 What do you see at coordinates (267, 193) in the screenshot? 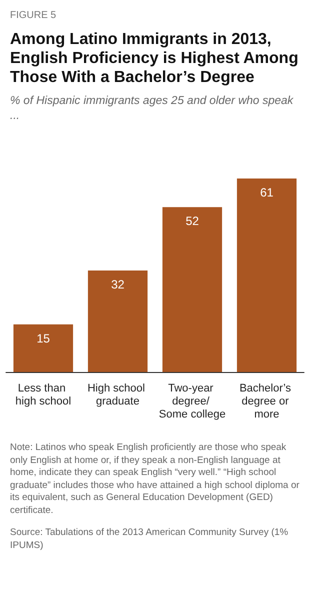
I see `data-label: 61` at bounding box center [267, 193].